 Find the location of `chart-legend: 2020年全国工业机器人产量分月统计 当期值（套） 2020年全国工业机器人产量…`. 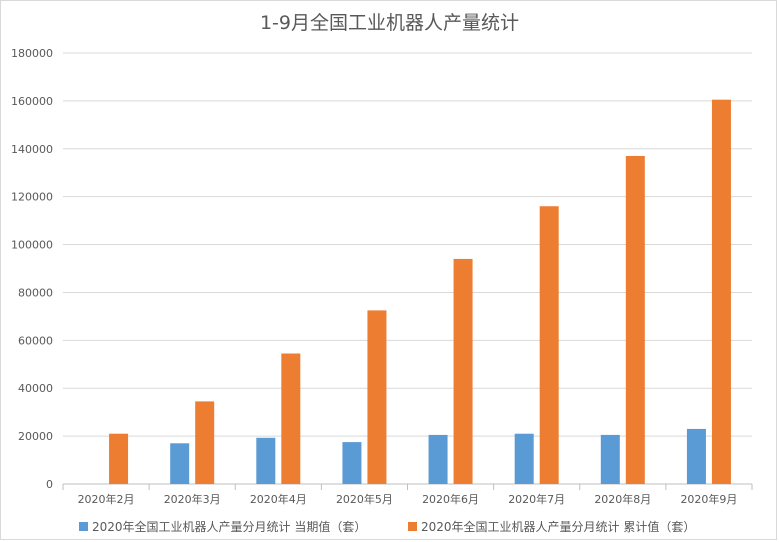

chart-legend: 2020年全国工业机器人产量分月统计 当期值（套） 2020年全国工业机器人产量… is located at coordinates (389, 528).